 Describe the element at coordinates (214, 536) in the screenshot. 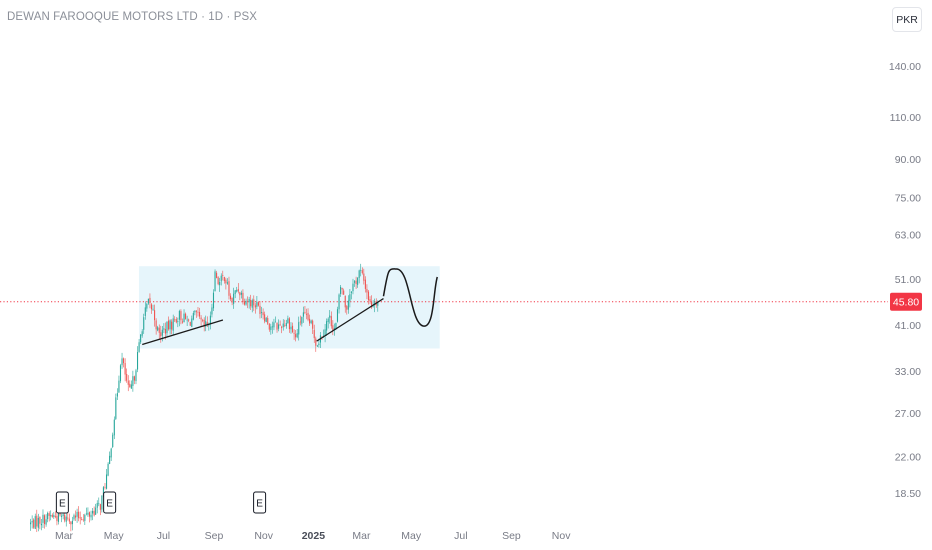

I see `time-tick-label: Sep` at that location.